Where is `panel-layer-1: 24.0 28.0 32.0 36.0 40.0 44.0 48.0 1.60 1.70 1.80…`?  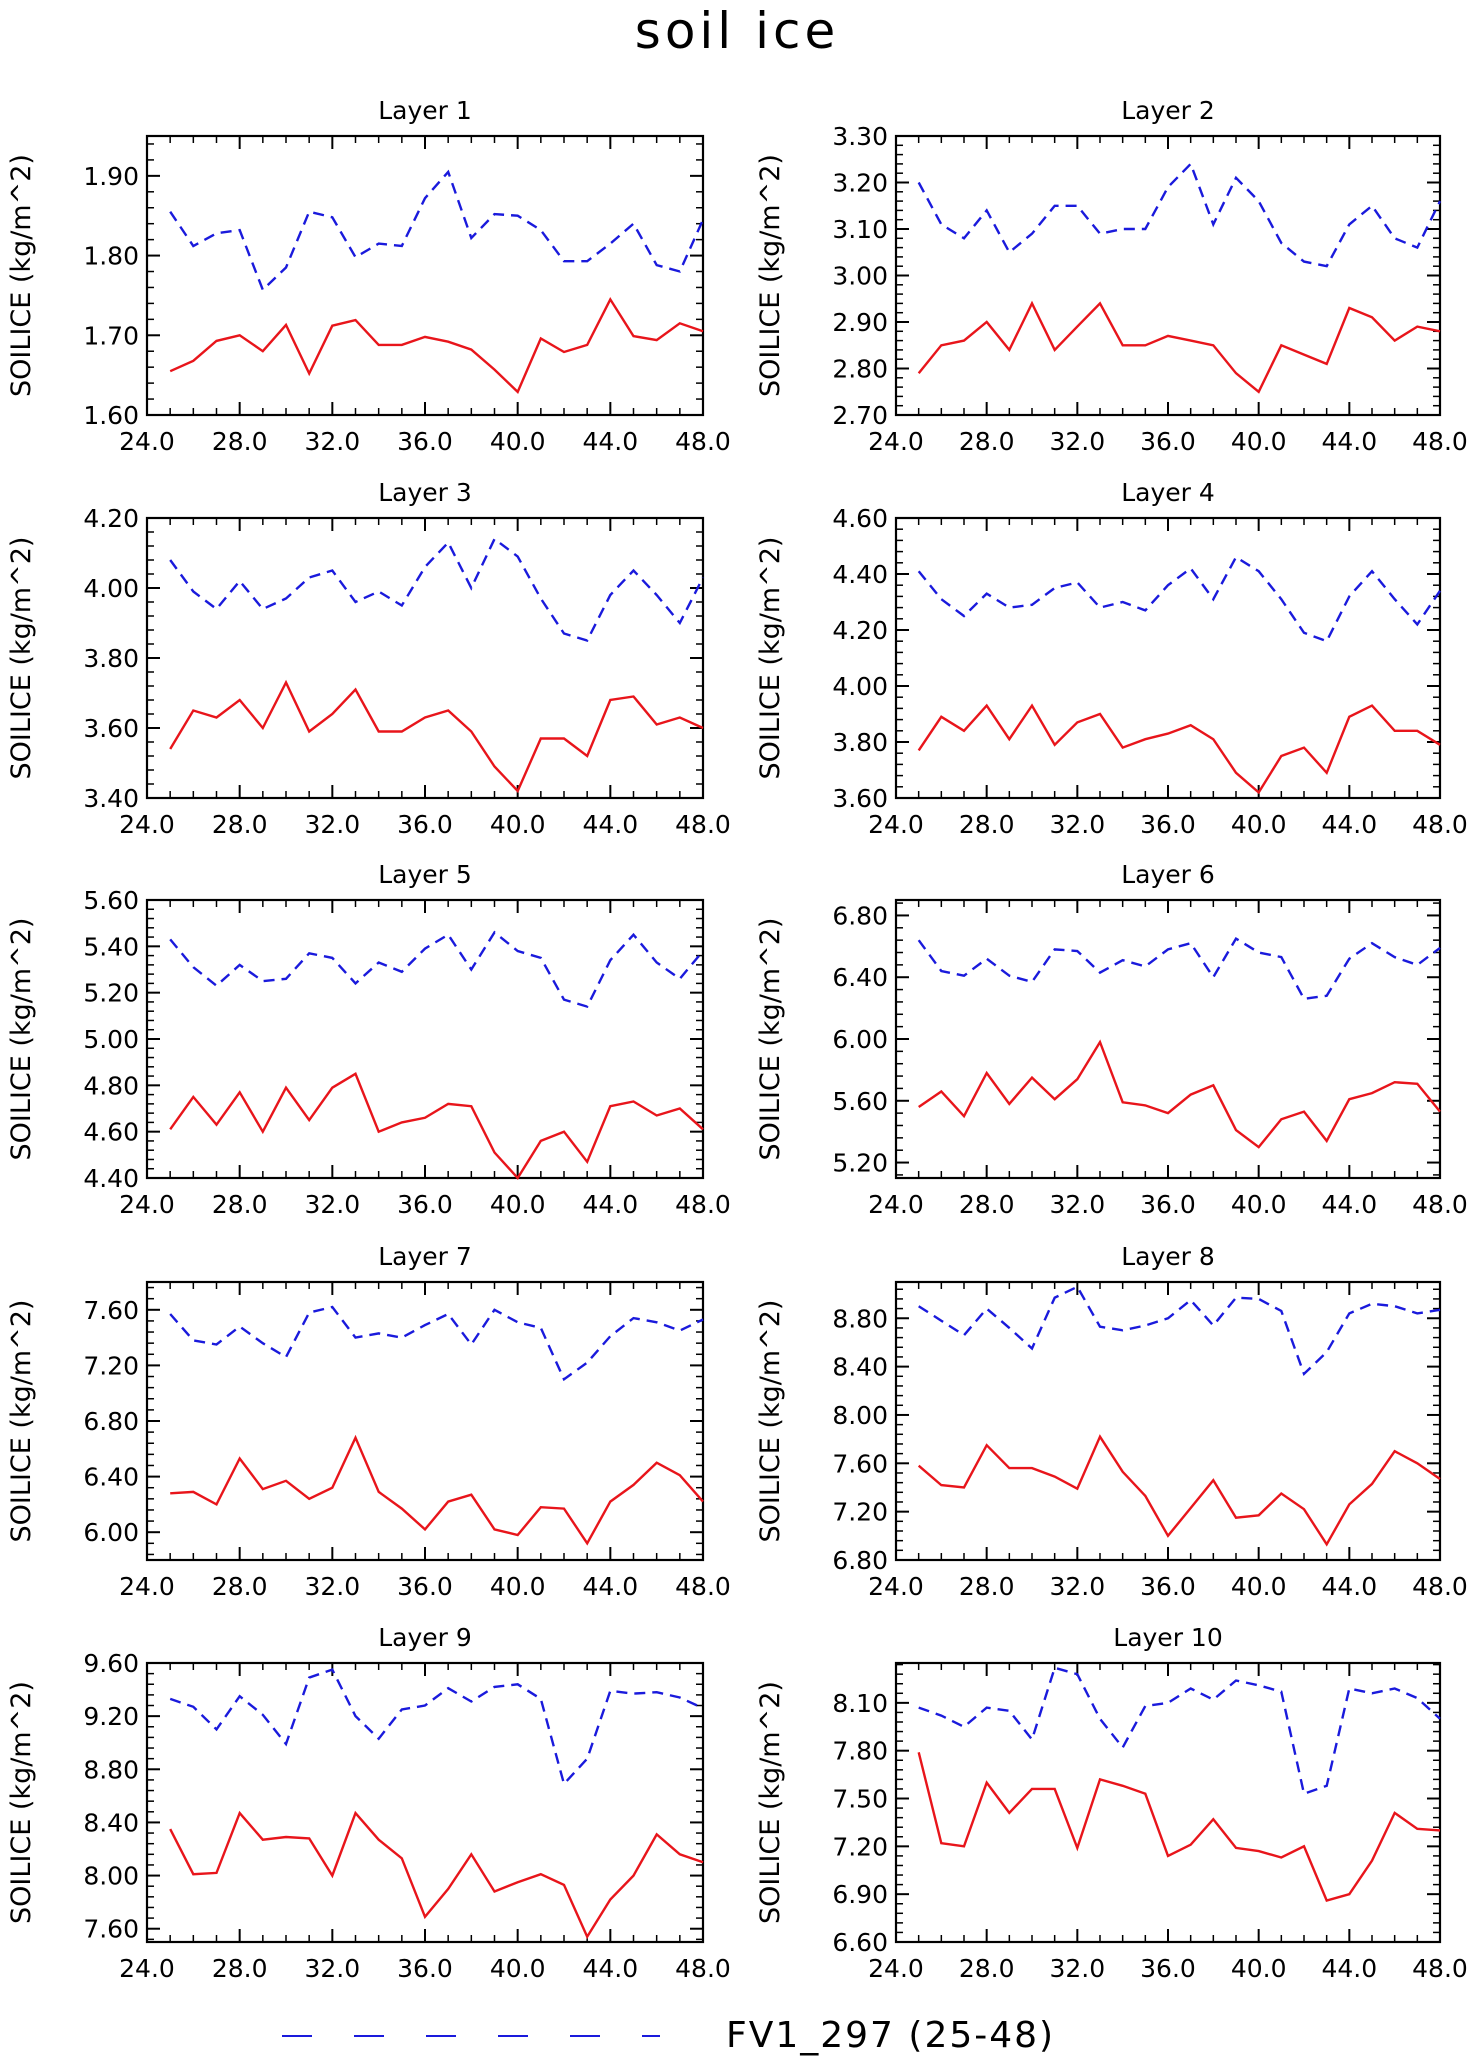
panel-layer-1: 24.0 28.0 32.0 36.0 40.0 44.0 48.0 1.60 1.70 1.80… is located at coordinates (368, 276).